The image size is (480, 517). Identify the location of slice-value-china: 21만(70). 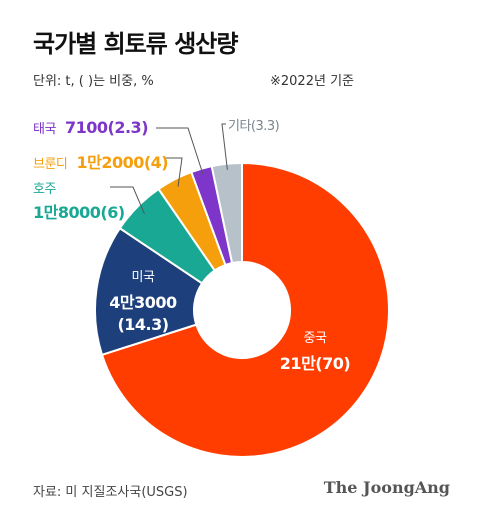
(315, 363).